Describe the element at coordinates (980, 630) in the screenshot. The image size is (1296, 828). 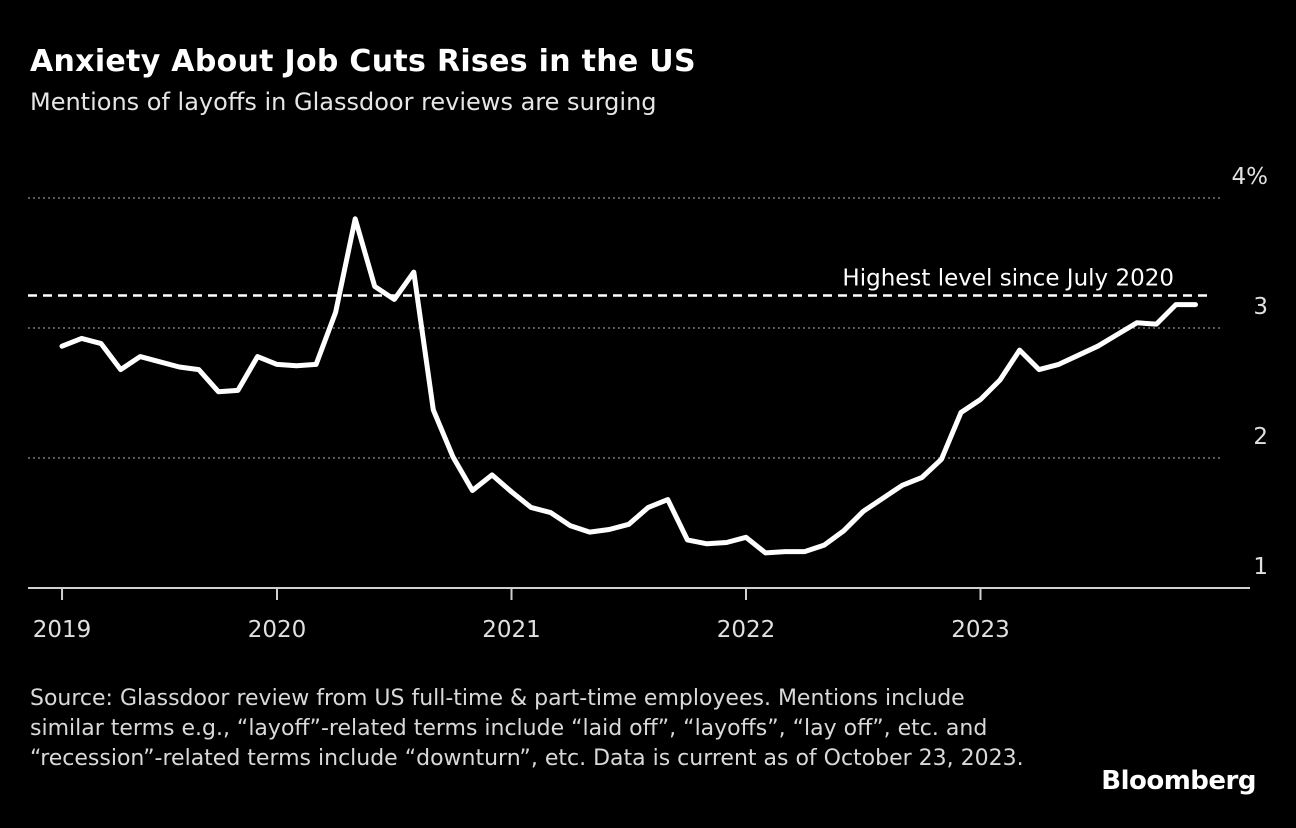
I see `x-tick-label: 2023` at that location.